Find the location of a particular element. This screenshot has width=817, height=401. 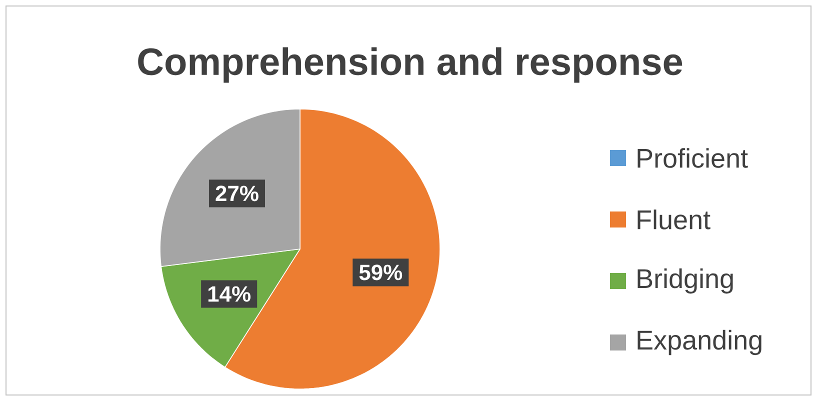

legend-label: Bridging is located at coordinates (685, 281).